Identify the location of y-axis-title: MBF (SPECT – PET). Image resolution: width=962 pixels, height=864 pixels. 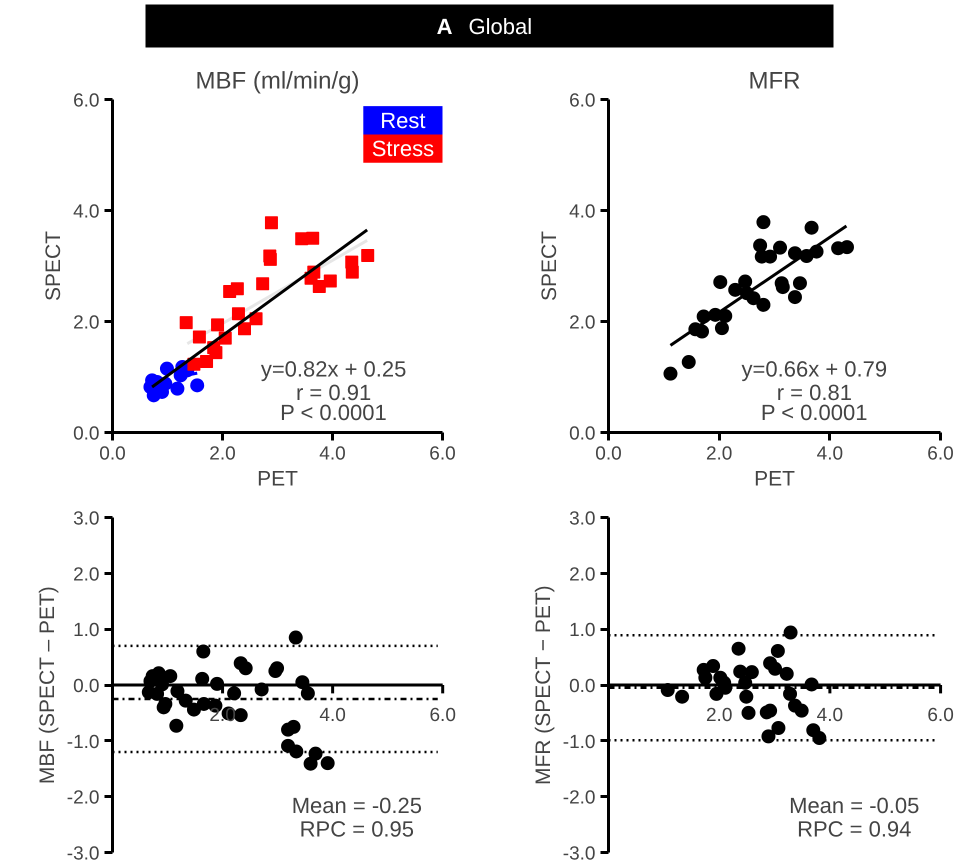
(47, 685).